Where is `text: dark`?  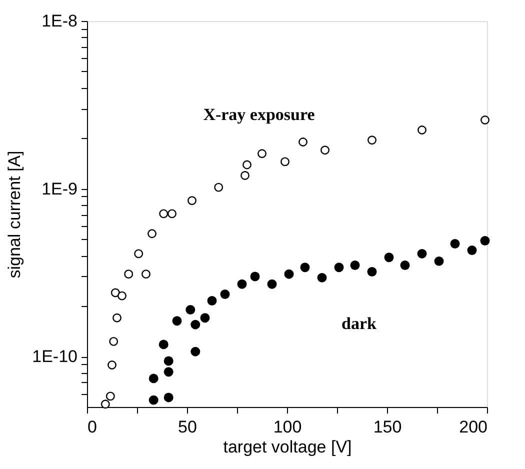
text: dark is located at coordinates (360, 323).